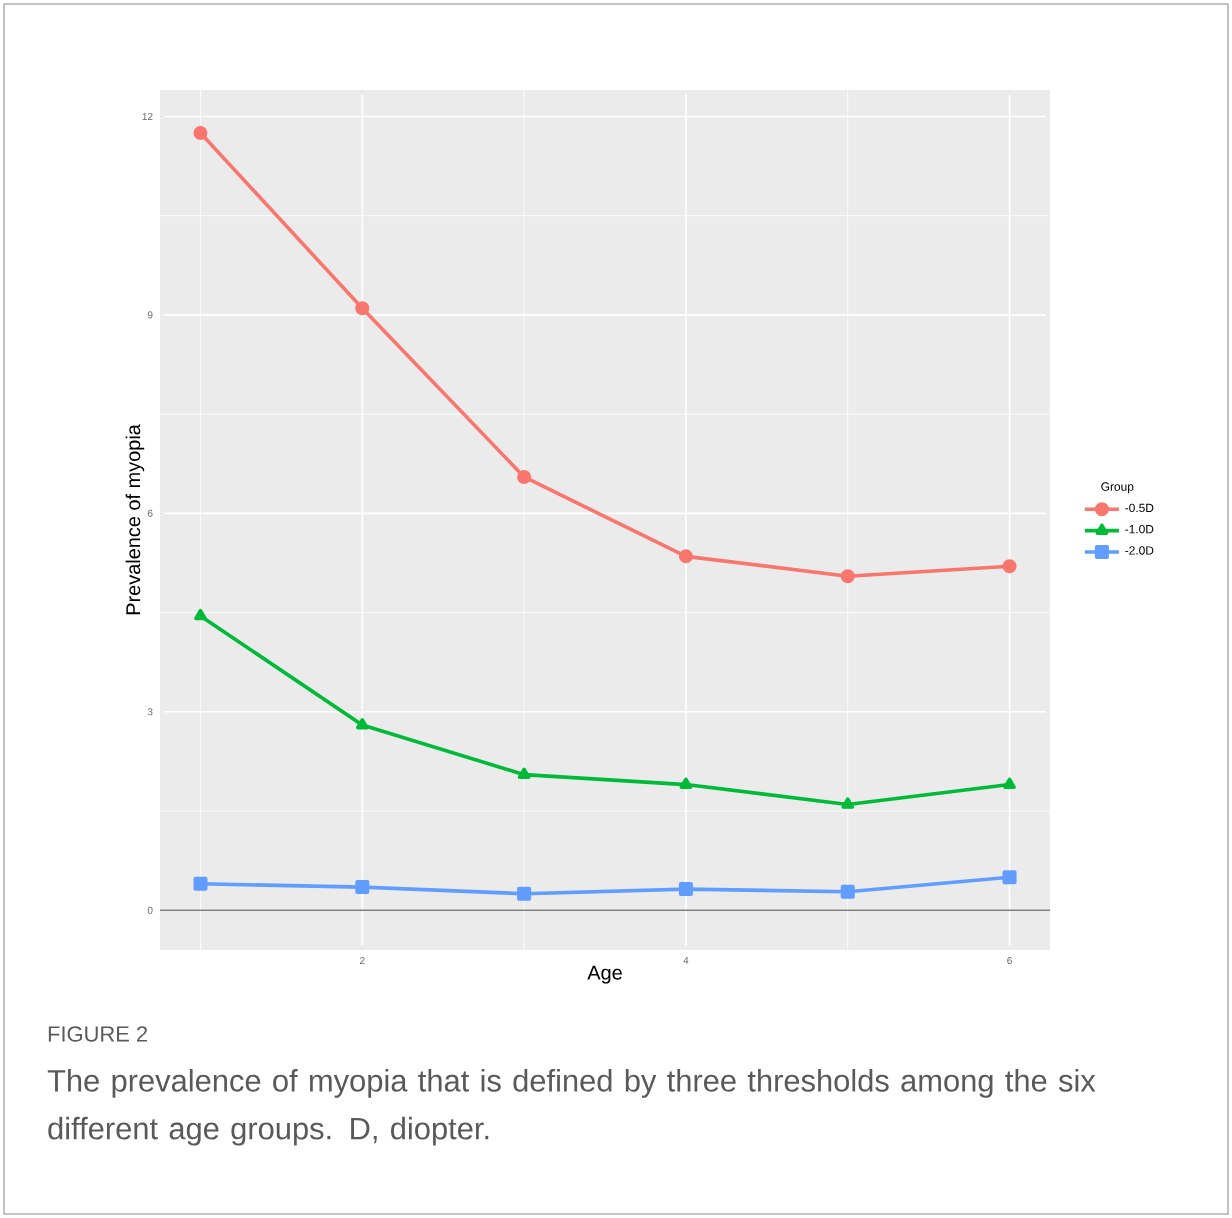  Describe the element at coordinates (604, 974) in the screenshot. I see `x-axis-title: Age` at that location.